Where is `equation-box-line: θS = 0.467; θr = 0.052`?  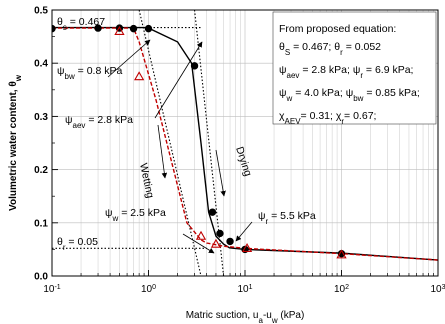
equation-box-line: θS = 0.467; θr = 0.052 is located at coordinates (330, 49).